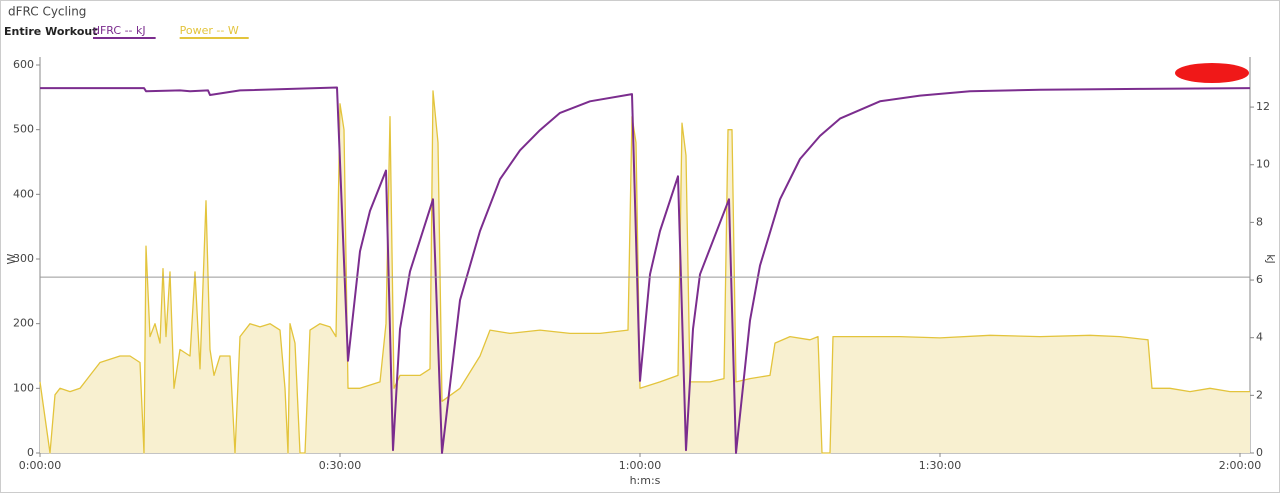 This screenshot has width=1280, height=493. Describe the element at coordinates (23, 323) in the screenshot. I see `y-tick-label: 200` at that location.